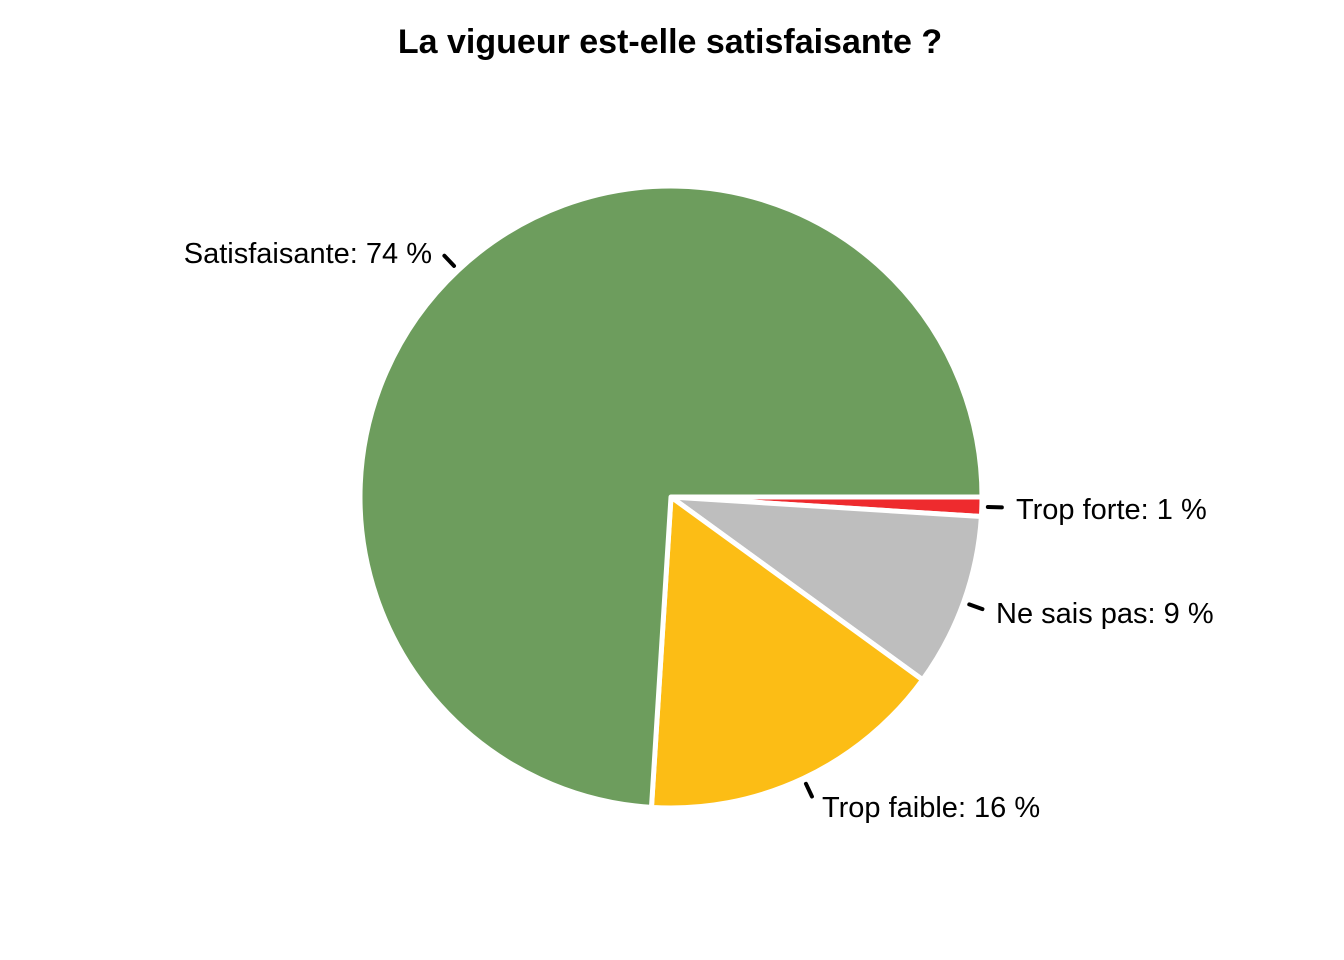  I want to click on pie-slice-ne-sais-pas, so click(826, 588).